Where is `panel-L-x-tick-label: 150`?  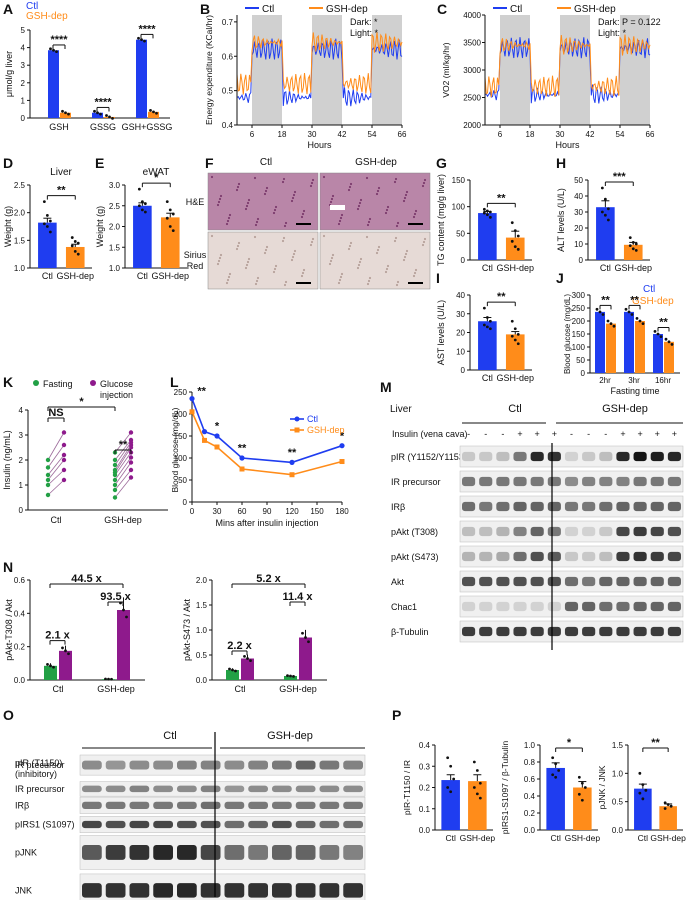
panel-L-x-tick-label: 150 is located at coordinates (317, 511).